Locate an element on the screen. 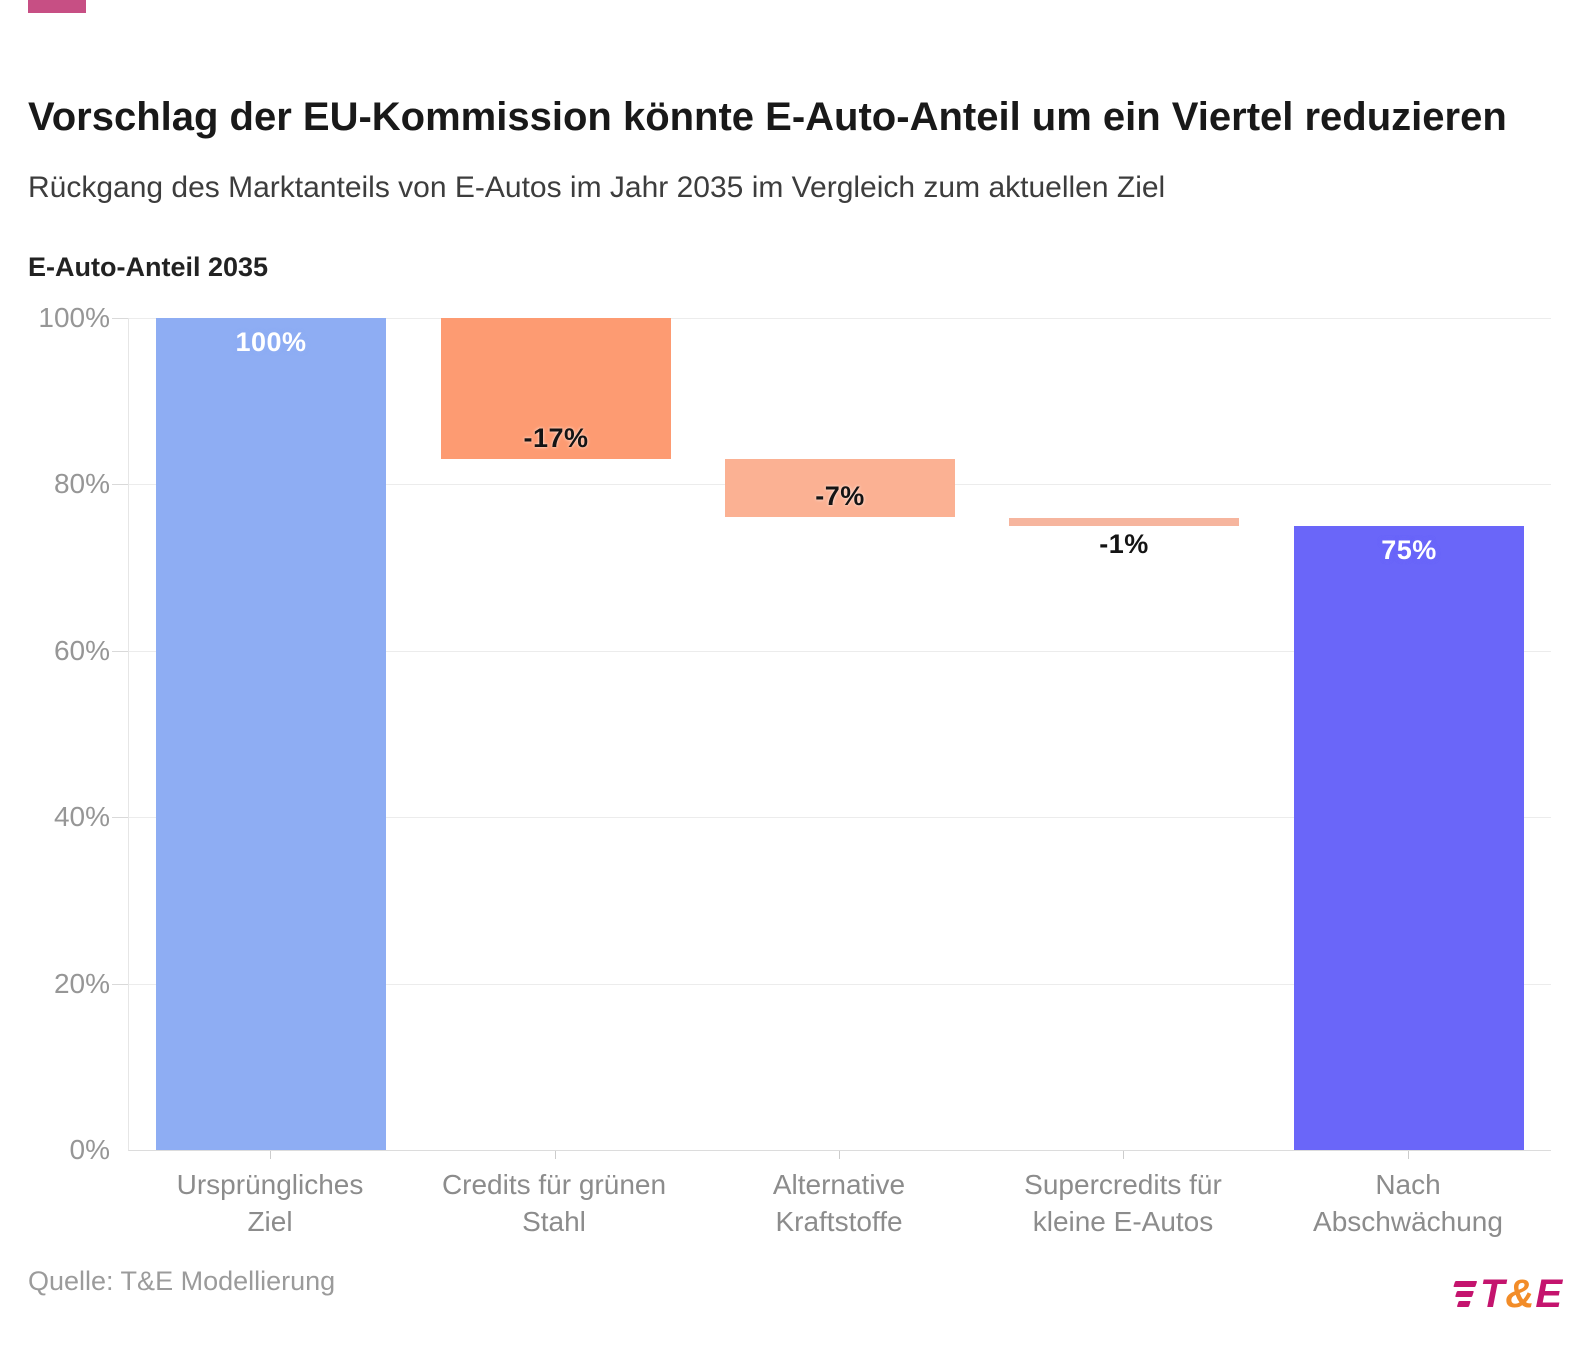  source-note: Quelle: T&E Modellierung is located at coordinates (182, 1281).